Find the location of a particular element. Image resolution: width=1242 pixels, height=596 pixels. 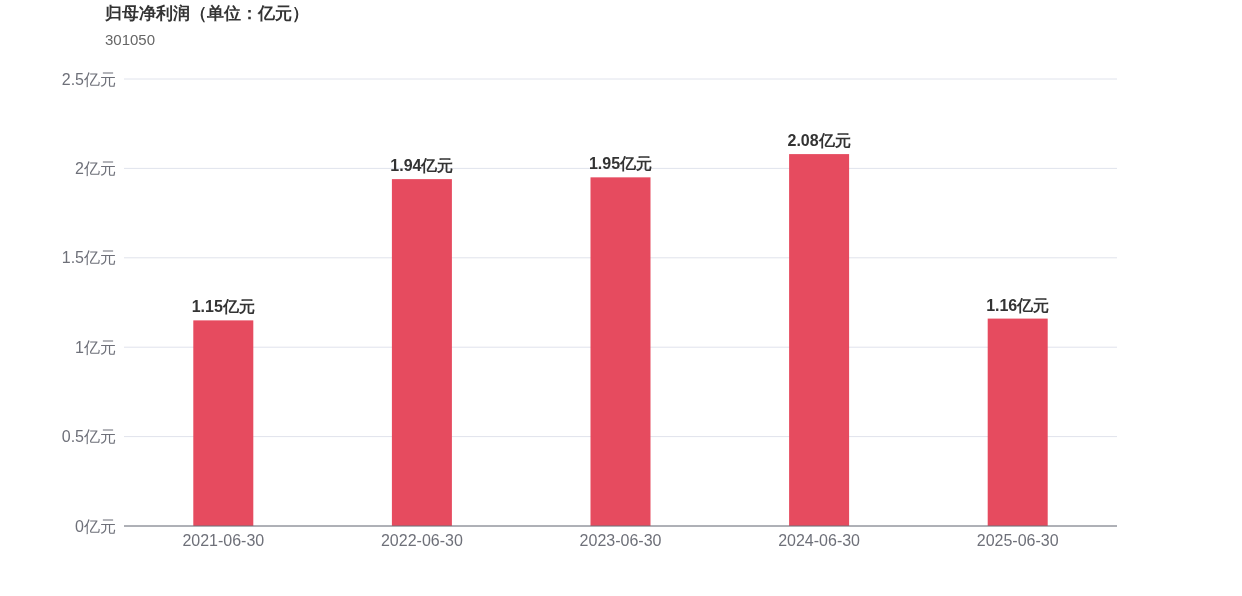

y-tick-label: 0亿元 is located at coordinates (95, 526).